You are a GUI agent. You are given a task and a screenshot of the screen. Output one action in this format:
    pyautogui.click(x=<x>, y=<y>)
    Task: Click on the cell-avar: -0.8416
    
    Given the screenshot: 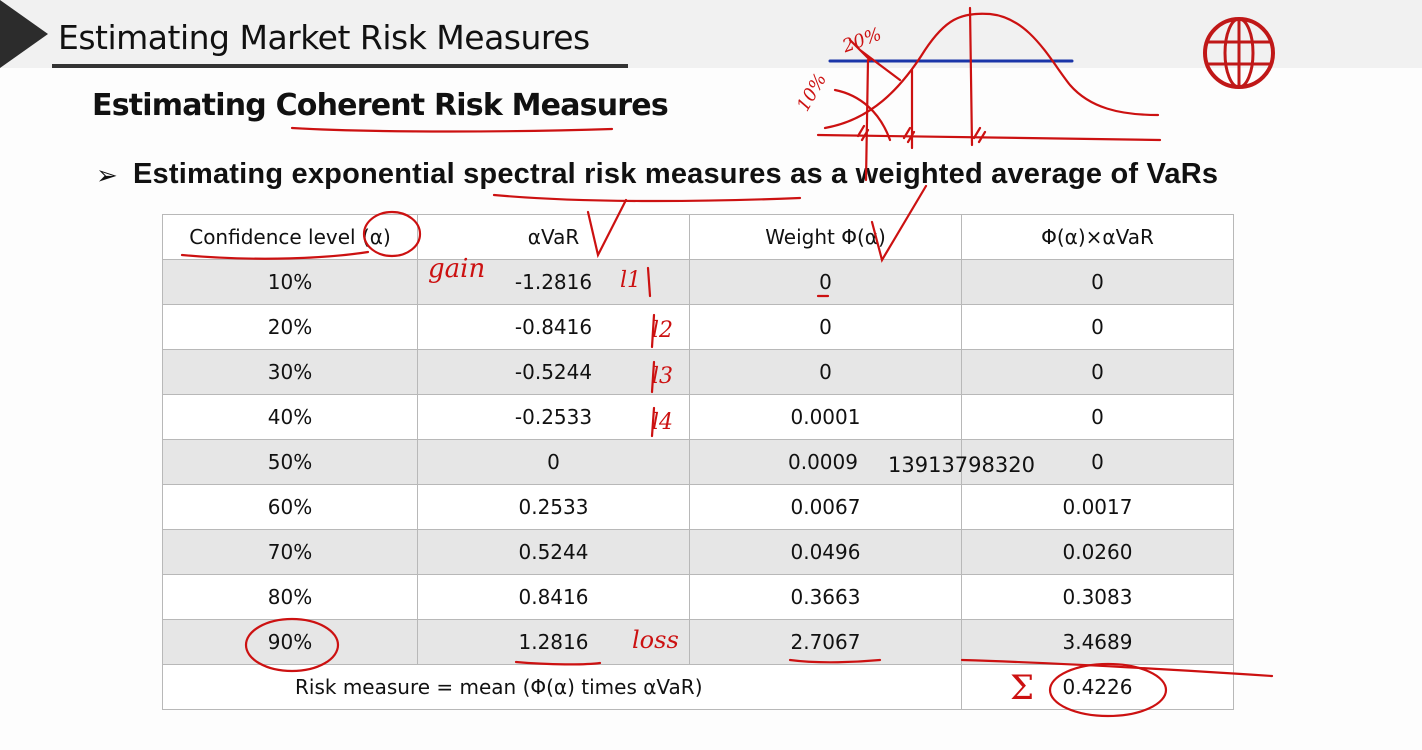 What is the action you would take?
    pyautogui.click(x=553, y=327)
    